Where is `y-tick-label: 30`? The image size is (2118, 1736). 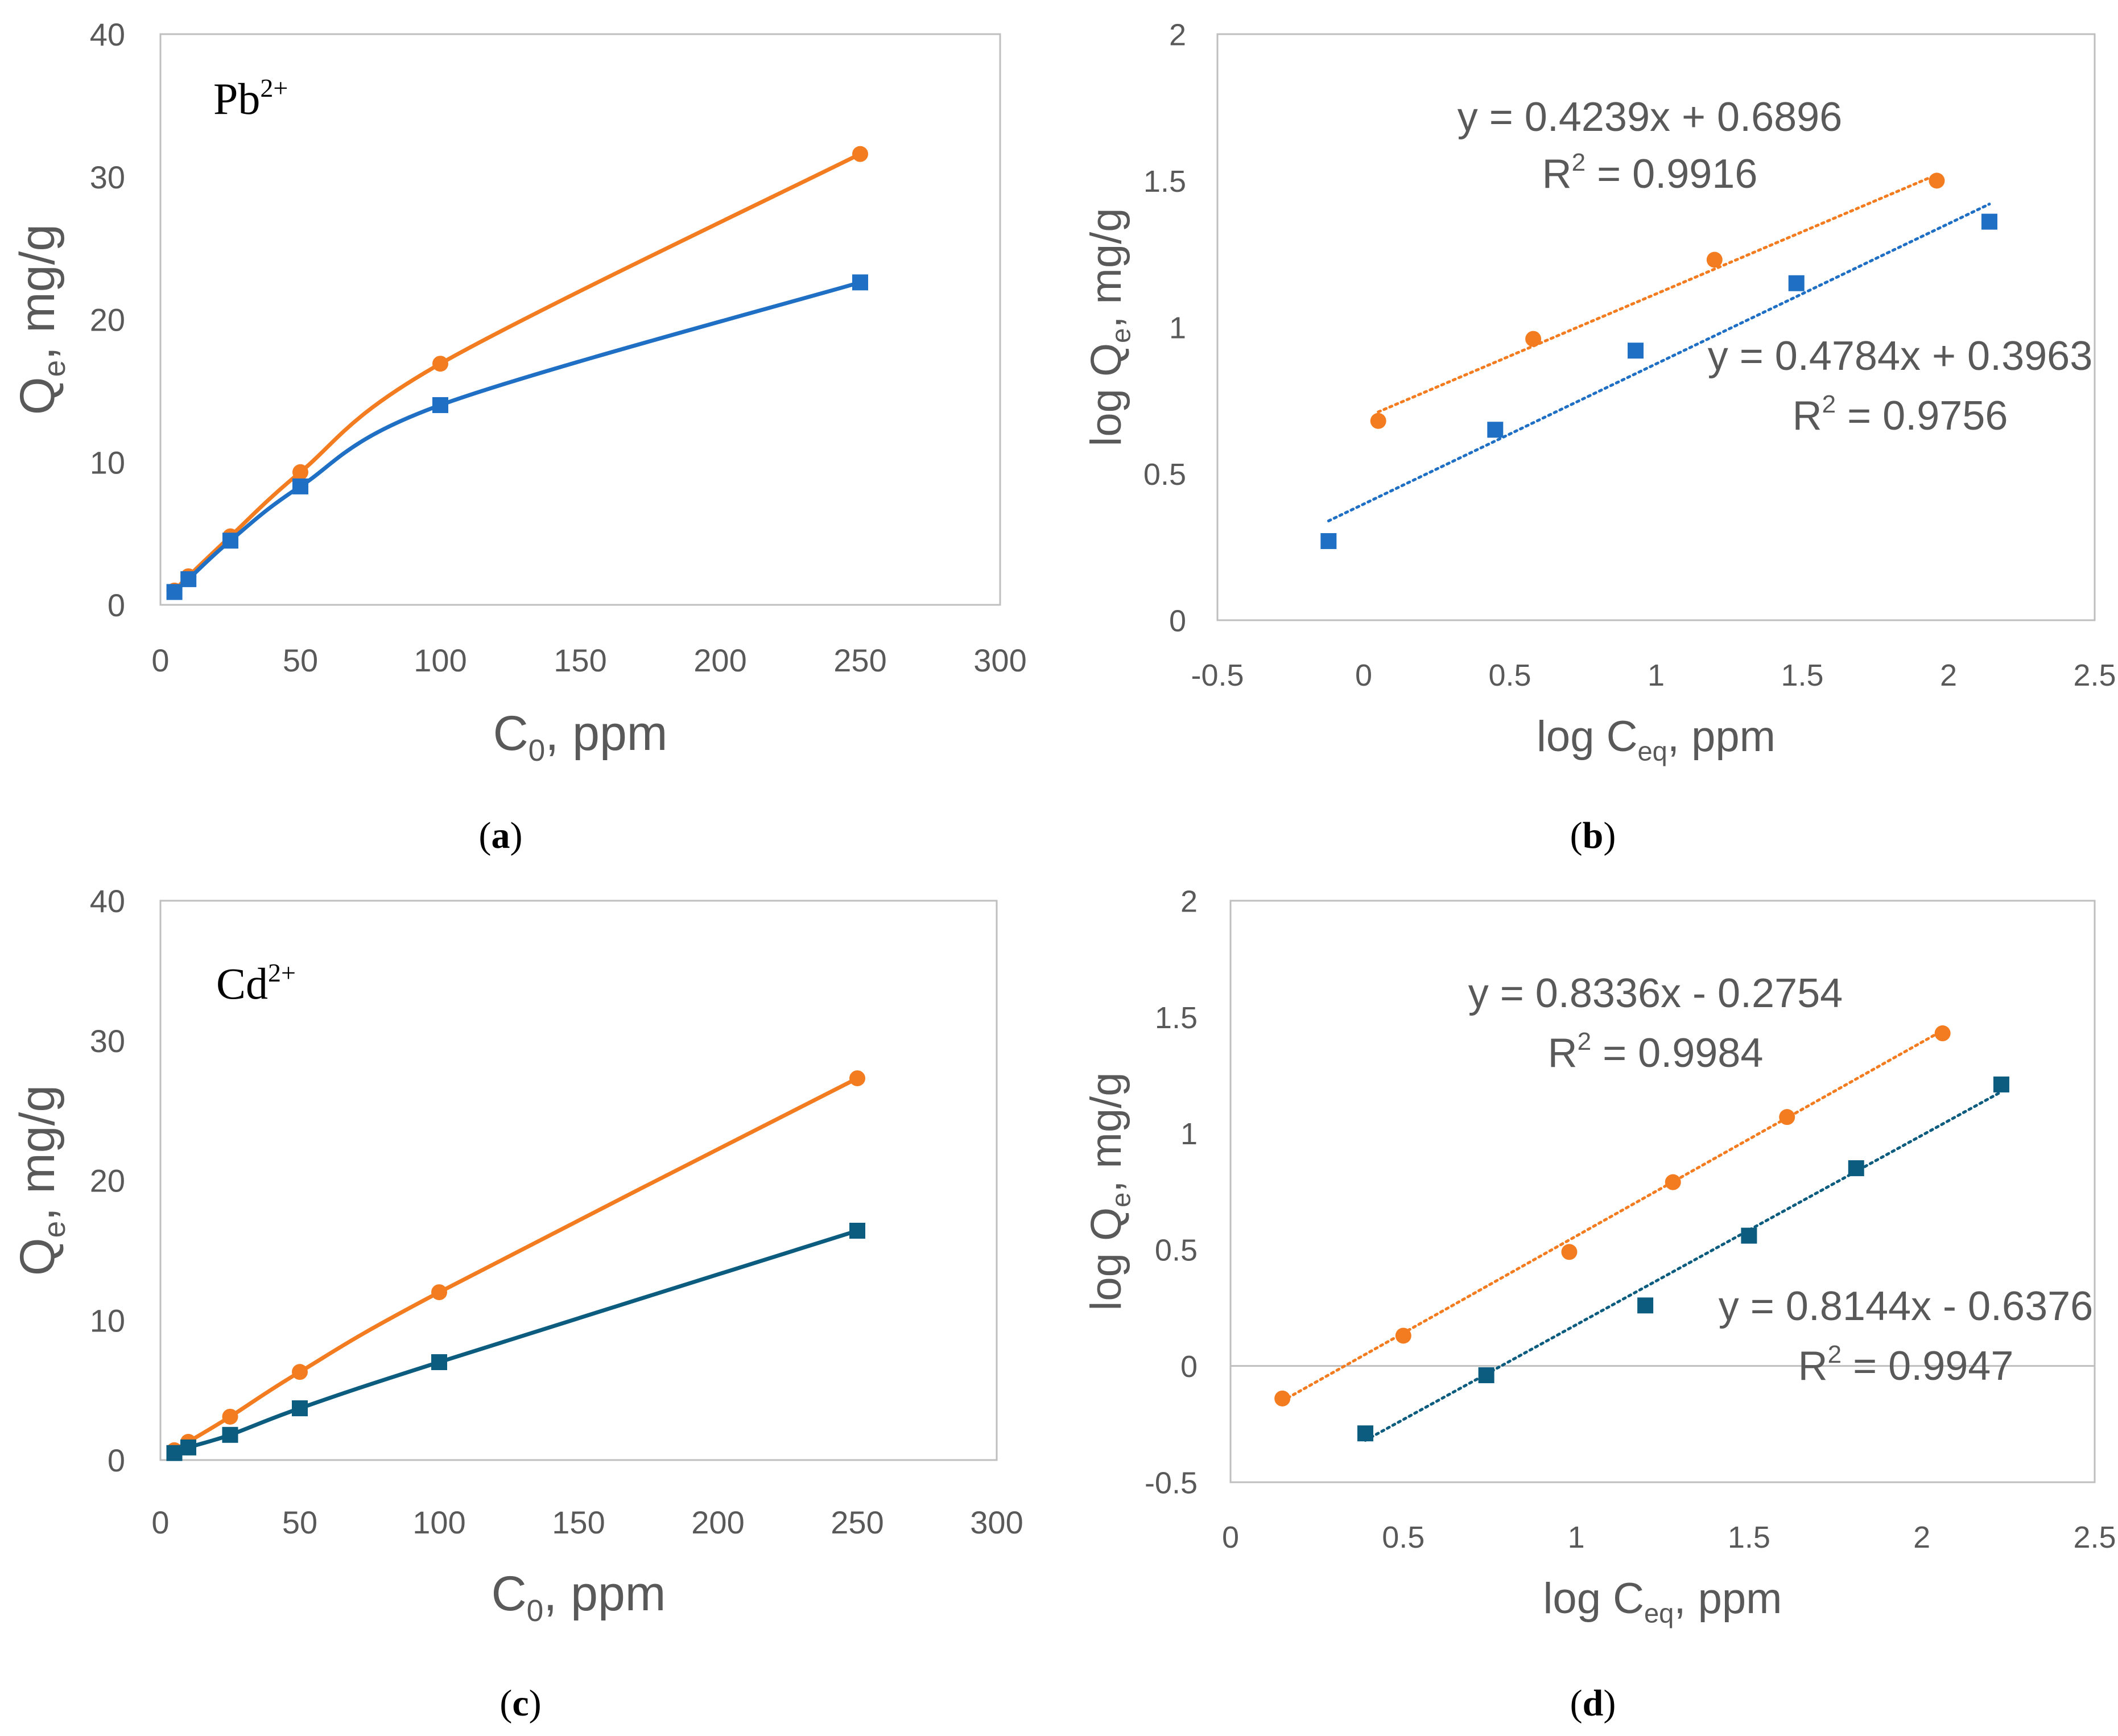 y-tick-label: 30 is located at coordinates (108, 177).